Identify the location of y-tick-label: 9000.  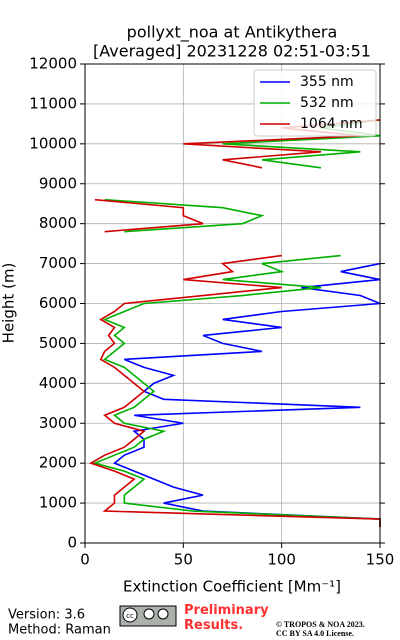
(58, 183).